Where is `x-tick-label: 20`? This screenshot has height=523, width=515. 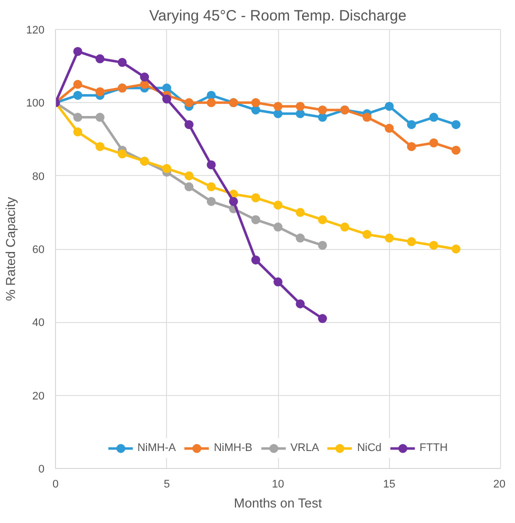
x-tick-label: 20 is located at coordinates (499, 484).